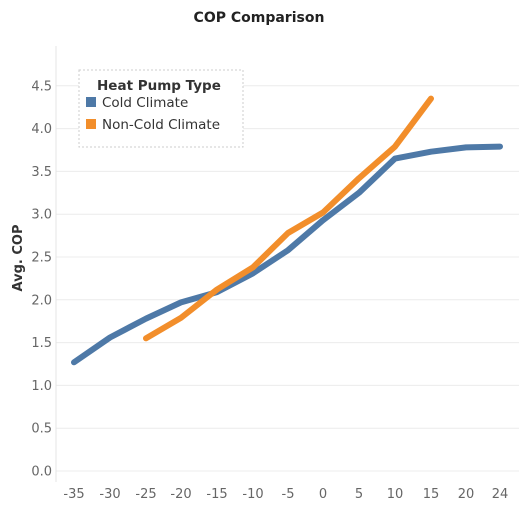 This screenshot has width=525, height=514. Describe the element at coordinates (431, 494) in the screenshot. I see `x-tick-label: 15` at that location.